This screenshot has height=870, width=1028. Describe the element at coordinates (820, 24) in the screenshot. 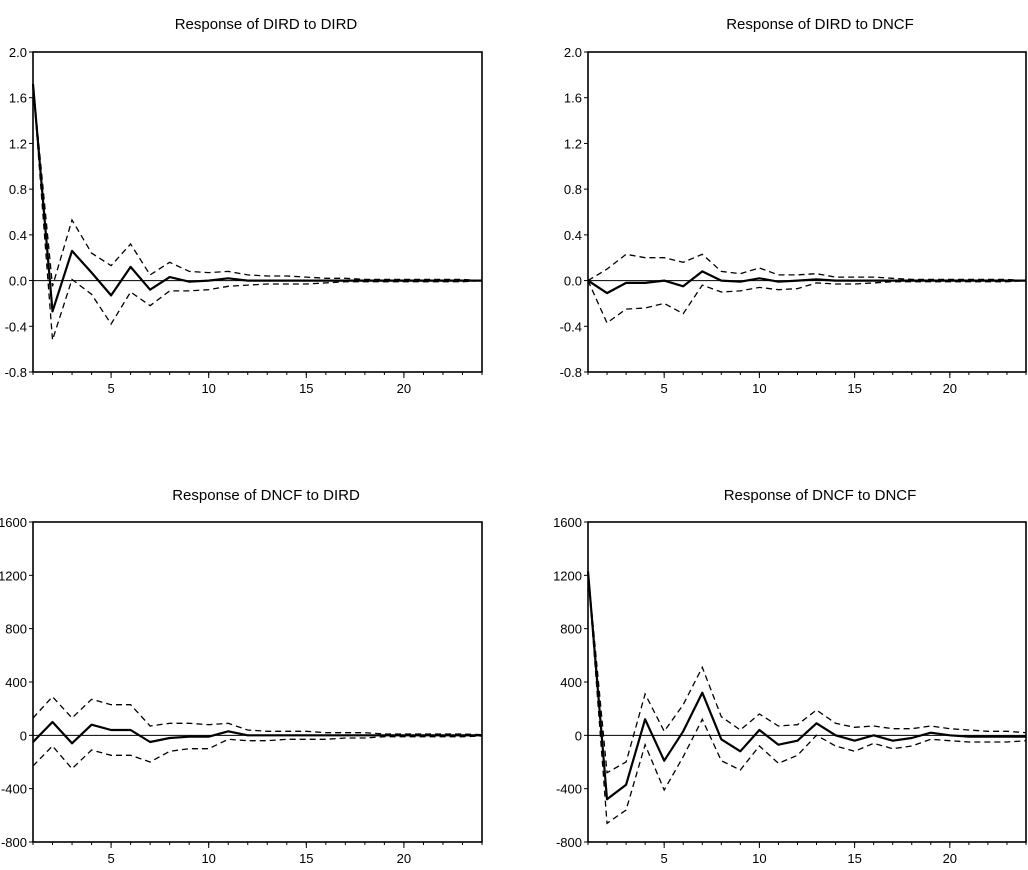

I see `chart-title: Response of DIRD to DNCF` at that location.